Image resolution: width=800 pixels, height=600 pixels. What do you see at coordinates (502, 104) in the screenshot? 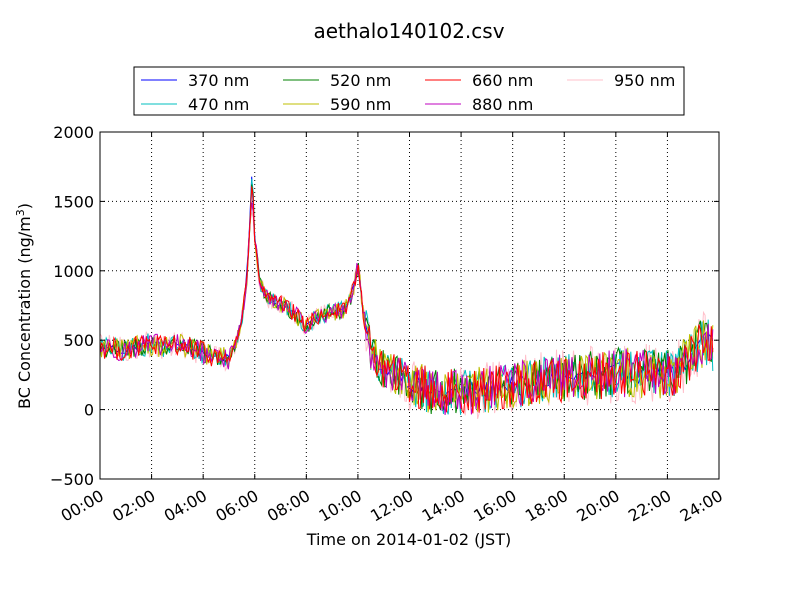
I see `legend-label: 880 nm` at bounding box center [502, 104].